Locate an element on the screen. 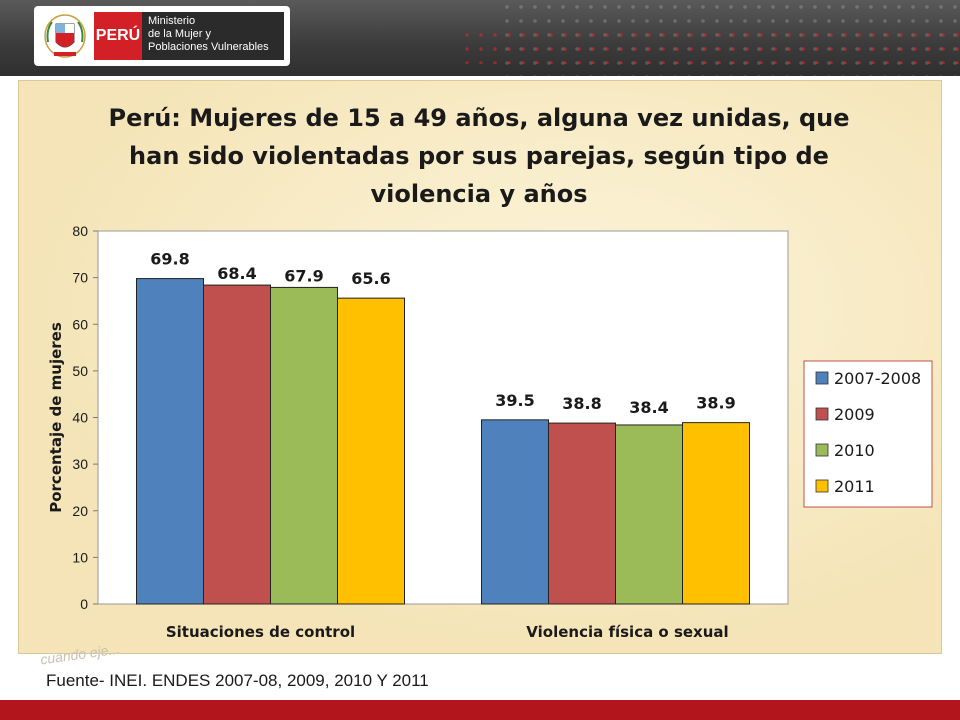 The width and height of the screenshot is (960, 720). coat-of-arms-icon is located at coordinates (65, 36).